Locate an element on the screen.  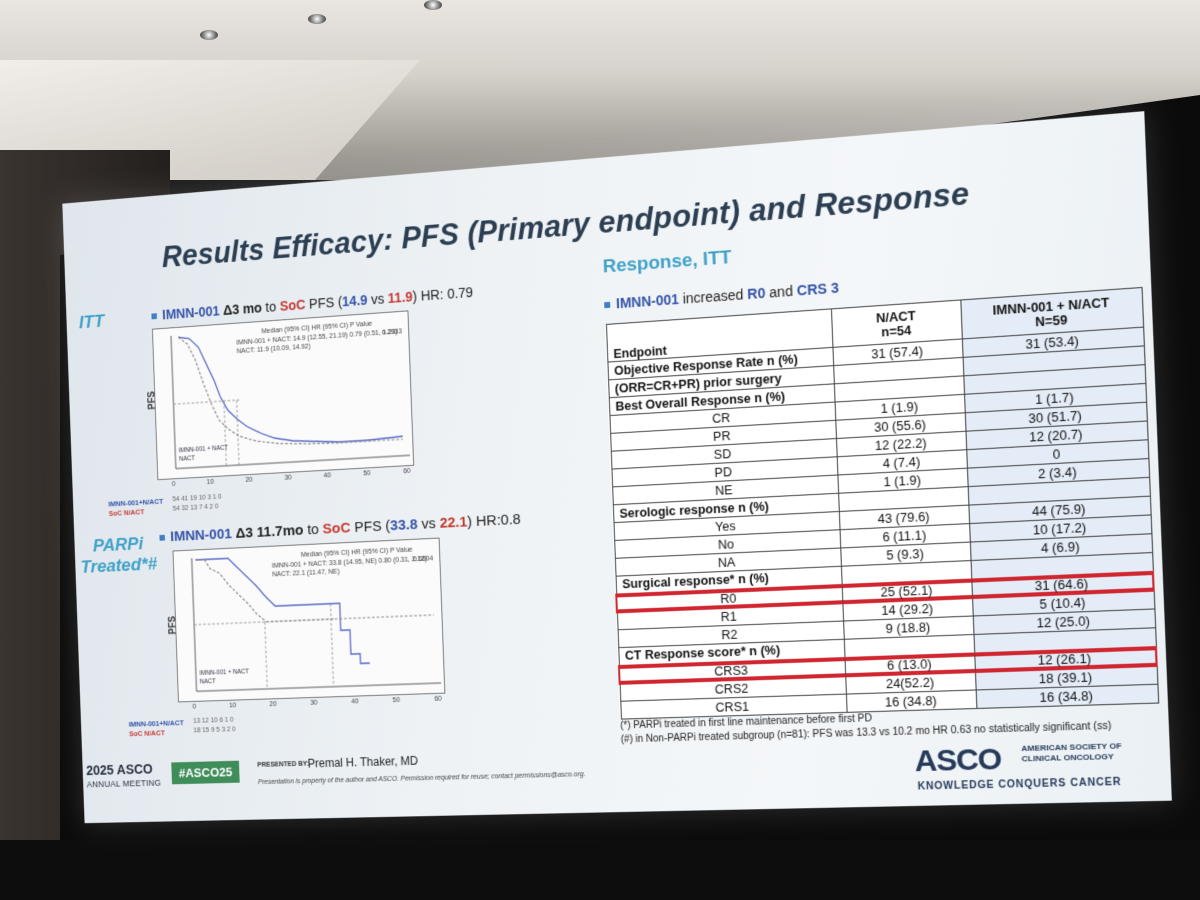
floor is located at coordinates (600, 870).